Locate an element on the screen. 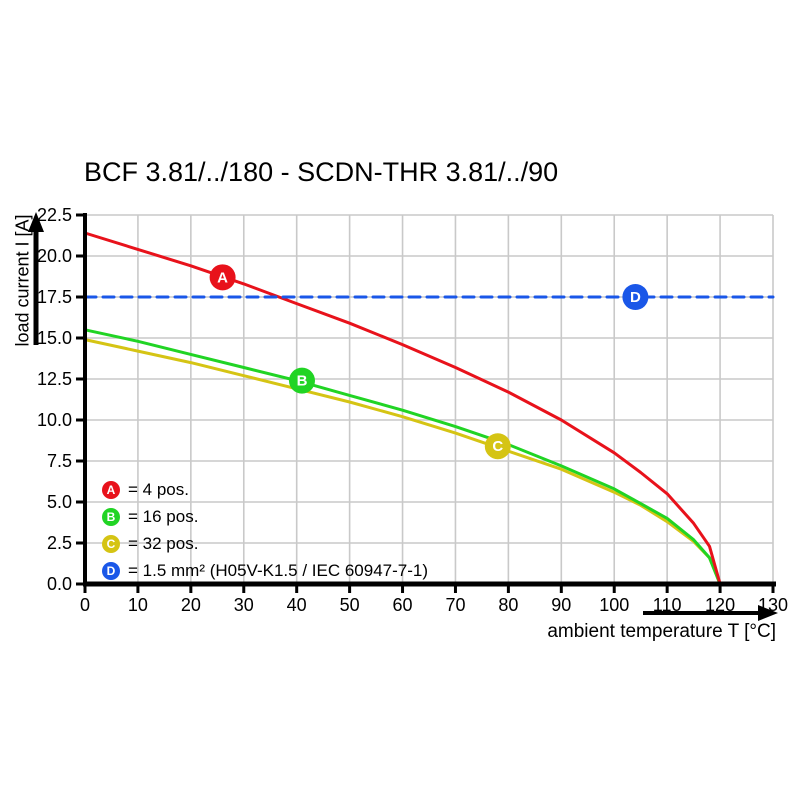  legend-label-c: = 32 pos. is located at coordinates (163, 543).